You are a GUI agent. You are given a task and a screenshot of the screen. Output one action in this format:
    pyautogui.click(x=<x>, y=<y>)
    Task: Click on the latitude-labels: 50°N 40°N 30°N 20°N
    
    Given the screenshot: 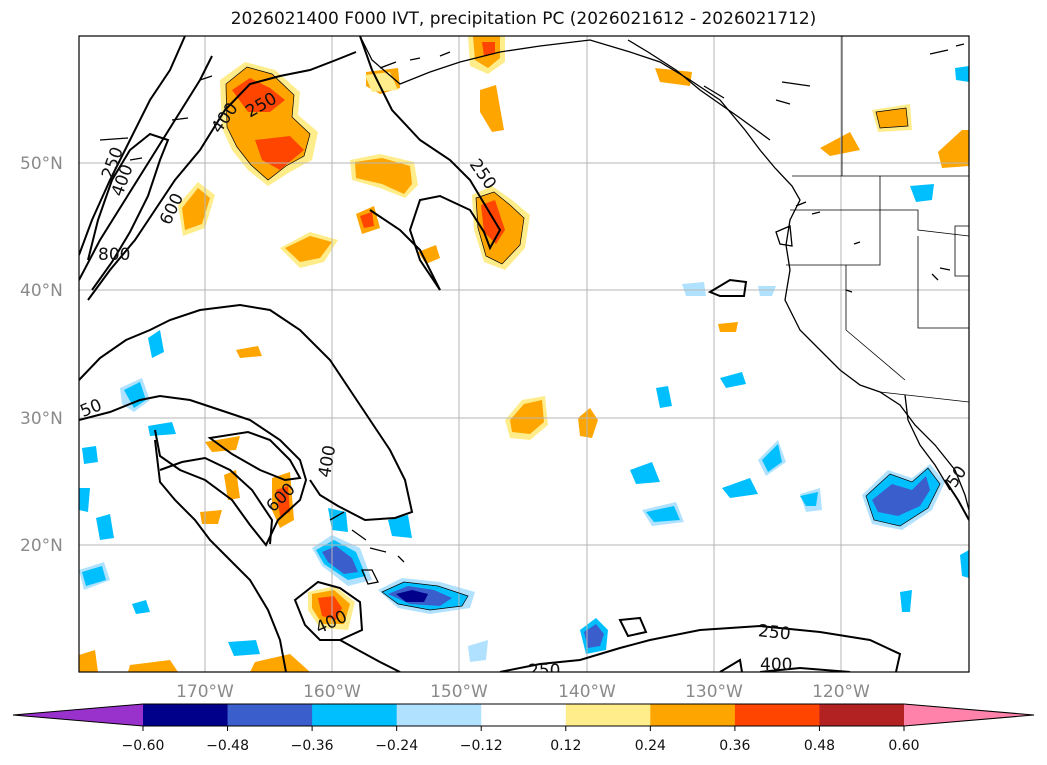 What is the action you would take?
    pyautogui.click(x=41, y=355)
    